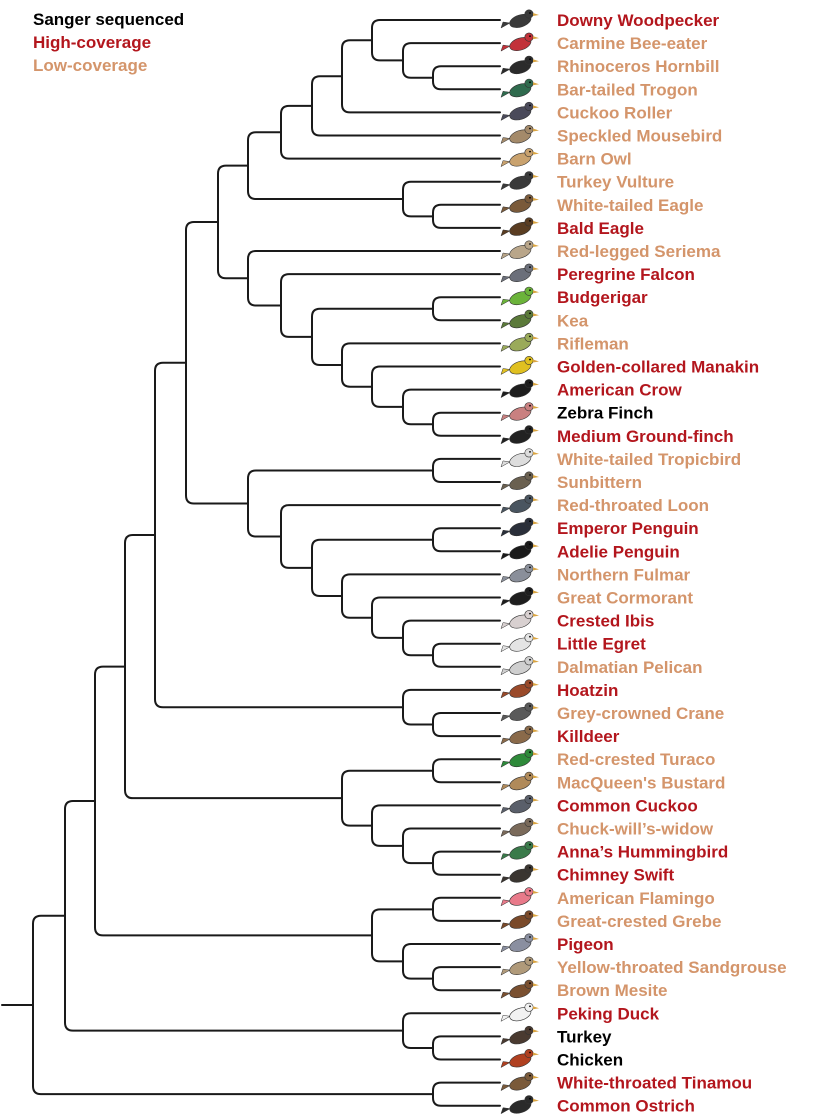 Image resolution: width=825 pixels, height=1120 pixels. I want to click on nightjar-icon, so click(519, 828).